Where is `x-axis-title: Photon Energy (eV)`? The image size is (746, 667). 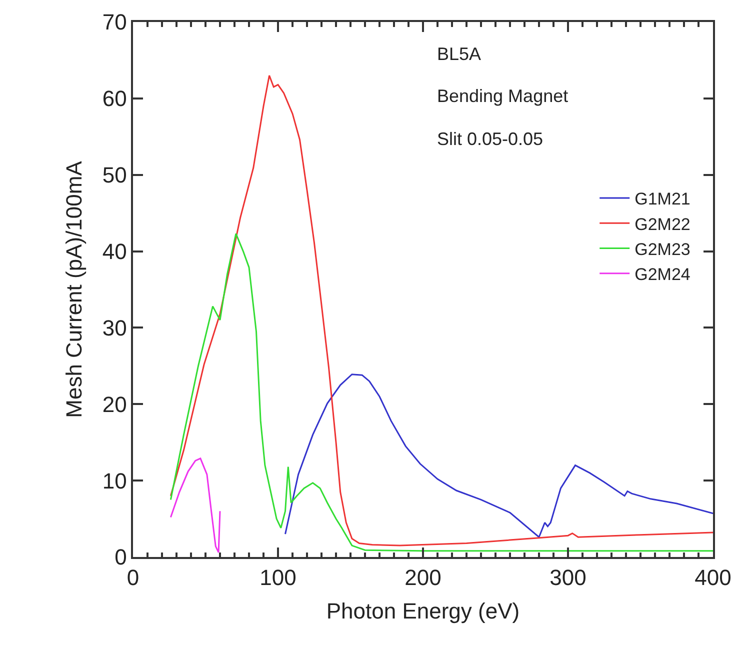 x-axis-title: Photon Energy (eV) is located at coordinates (423, 611).